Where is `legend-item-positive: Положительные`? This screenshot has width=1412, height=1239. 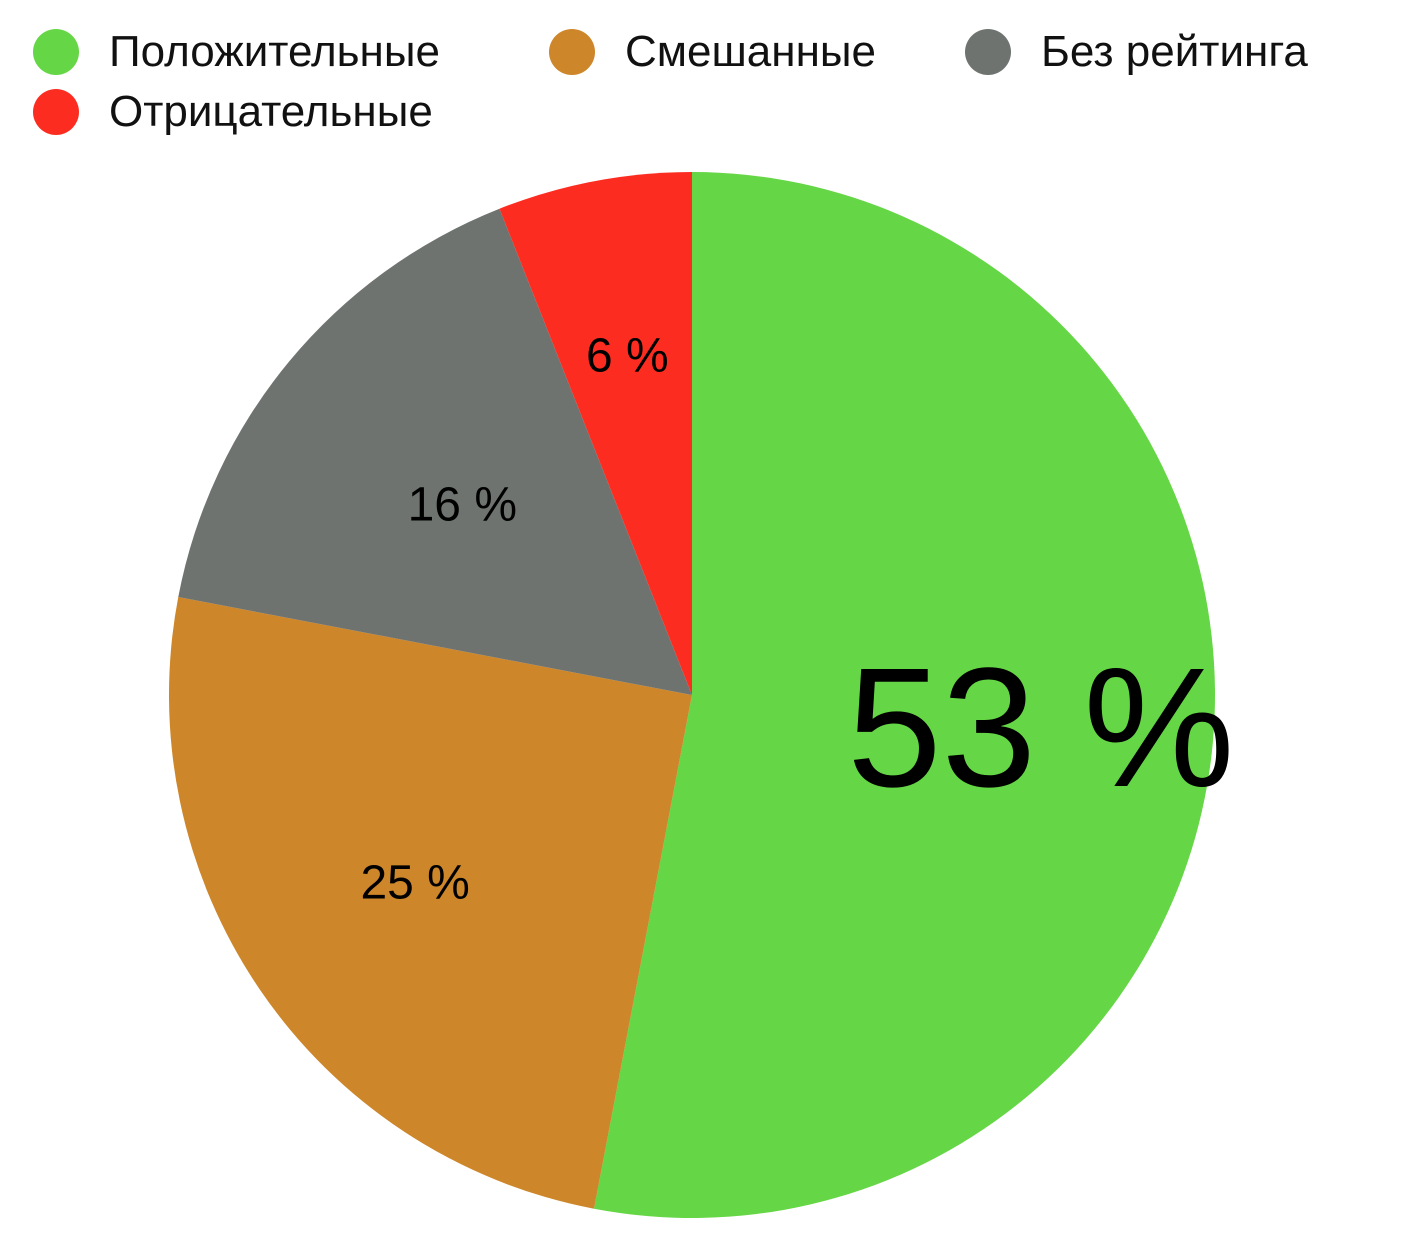 legend-item-positive: Положительные is located at coordinates (236, 52).